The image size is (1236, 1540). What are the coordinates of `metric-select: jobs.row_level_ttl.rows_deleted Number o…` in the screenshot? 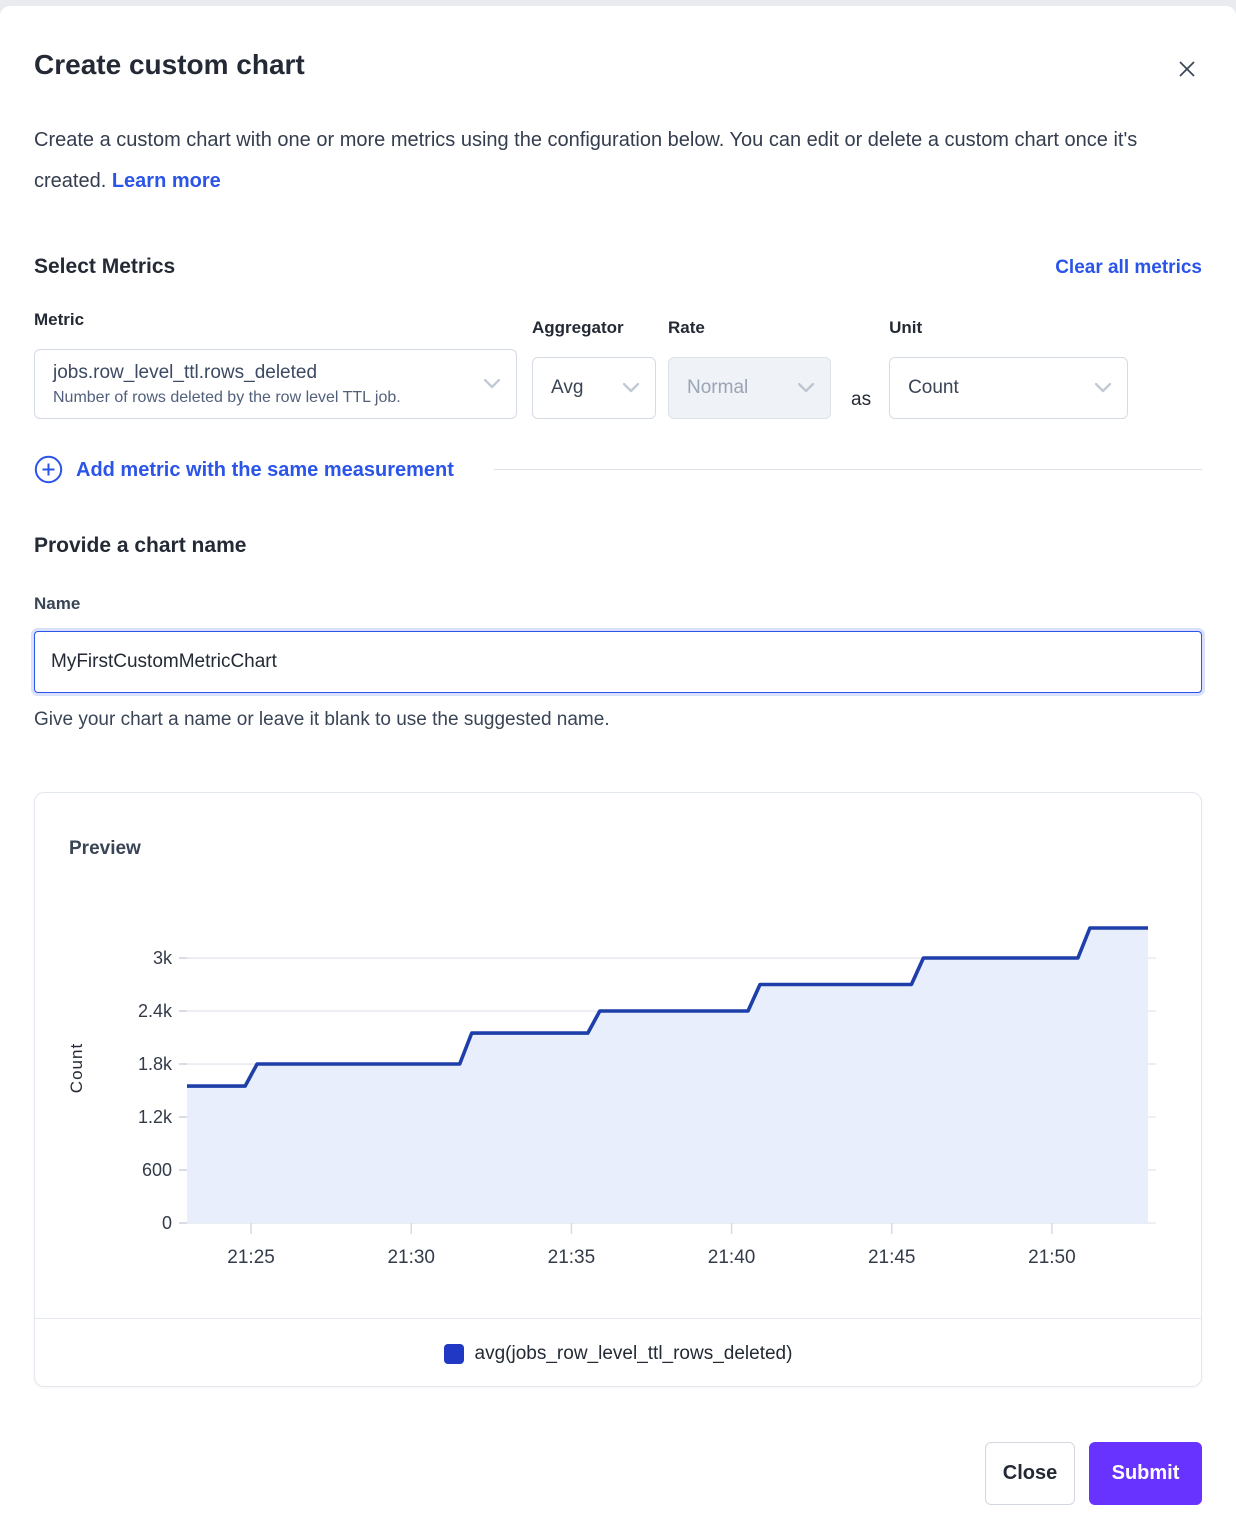 It's located at (275, 384).